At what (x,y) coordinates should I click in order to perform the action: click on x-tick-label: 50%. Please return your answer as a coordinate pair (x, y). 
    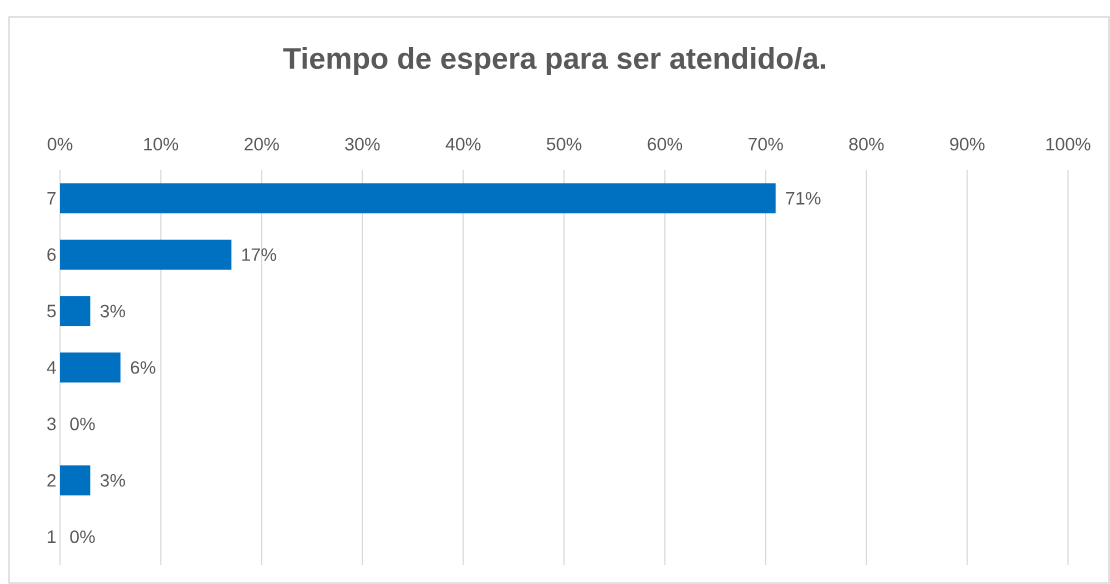
    Looking at the image, I should click on (564, 144).